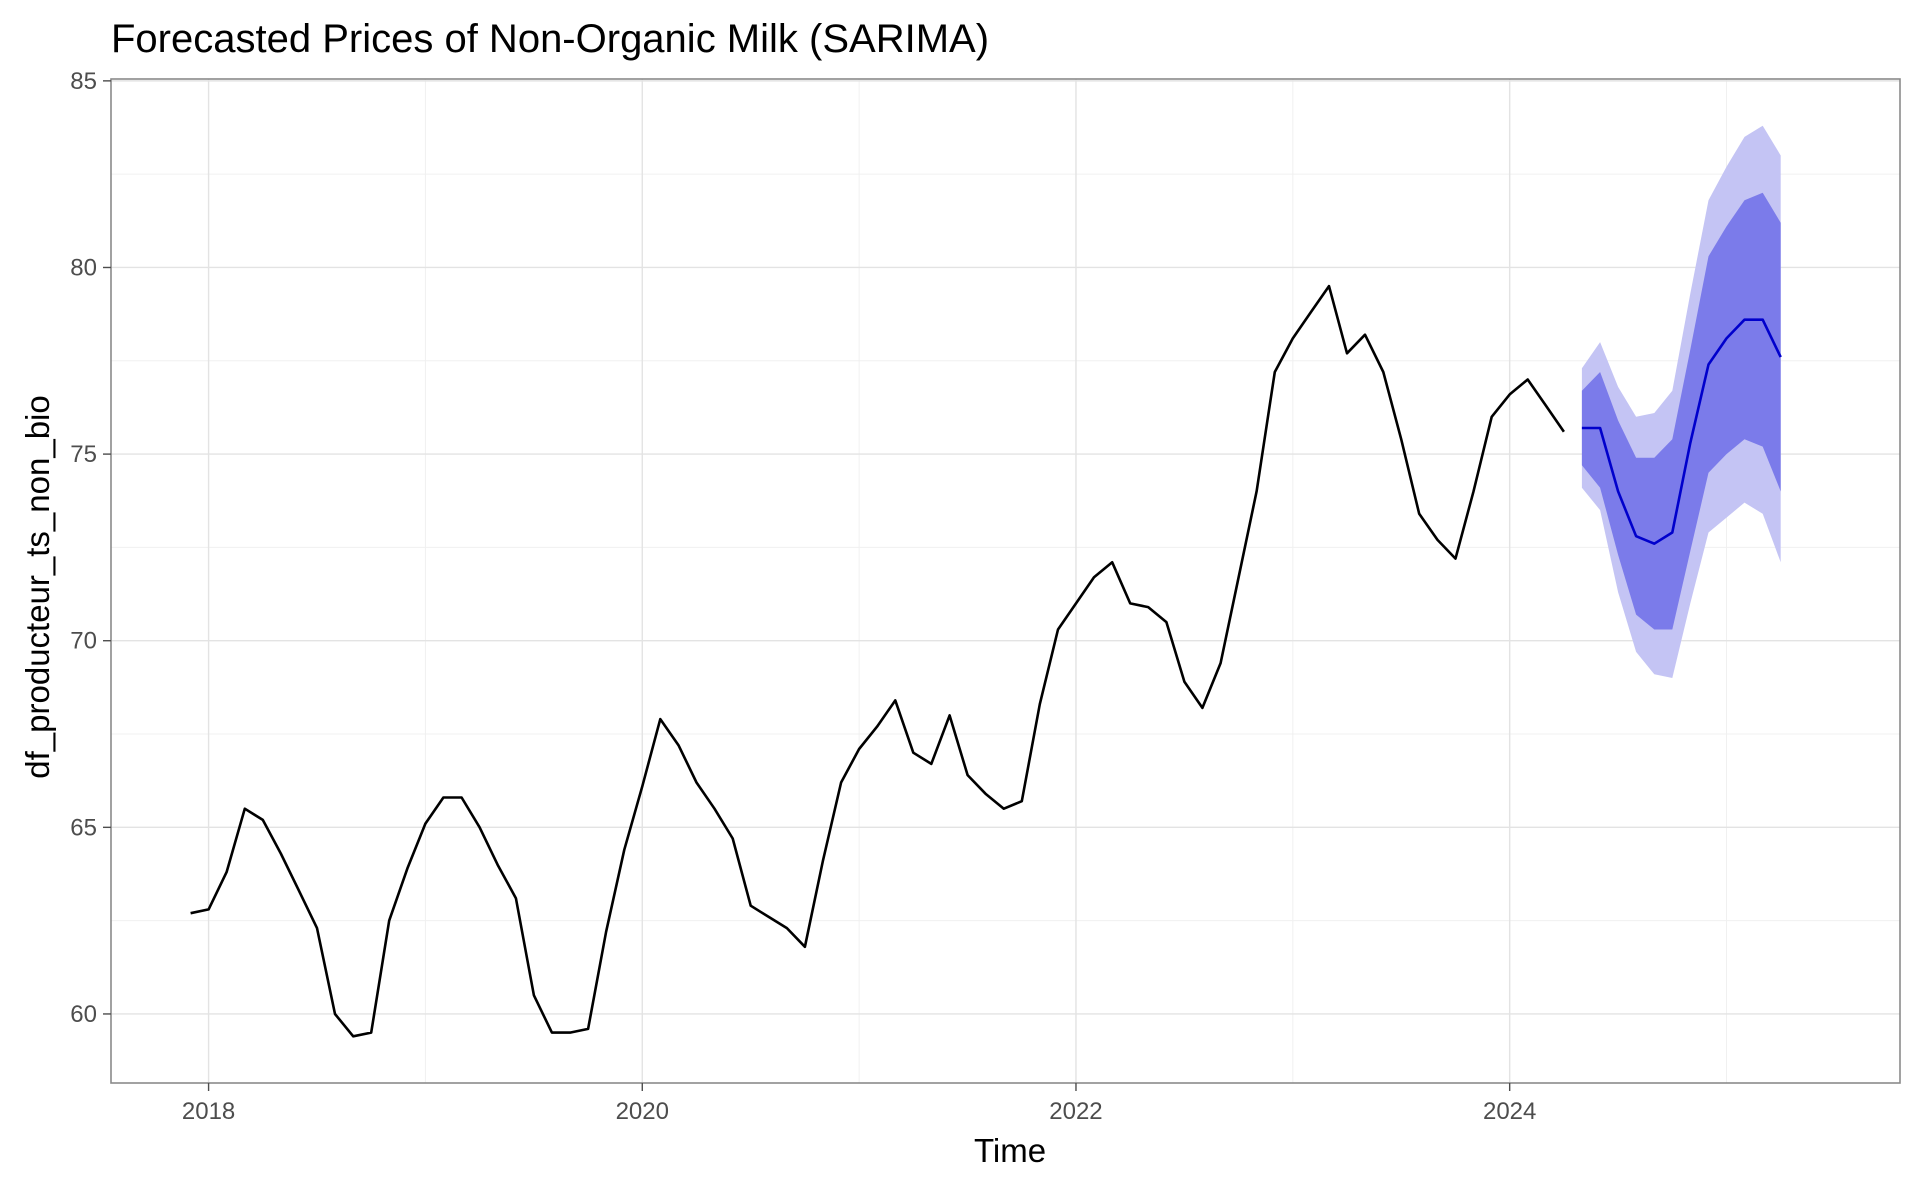 This screenshot has height=1186, width=1920. I want to click on forecast-intervals, so click(1681, 401).